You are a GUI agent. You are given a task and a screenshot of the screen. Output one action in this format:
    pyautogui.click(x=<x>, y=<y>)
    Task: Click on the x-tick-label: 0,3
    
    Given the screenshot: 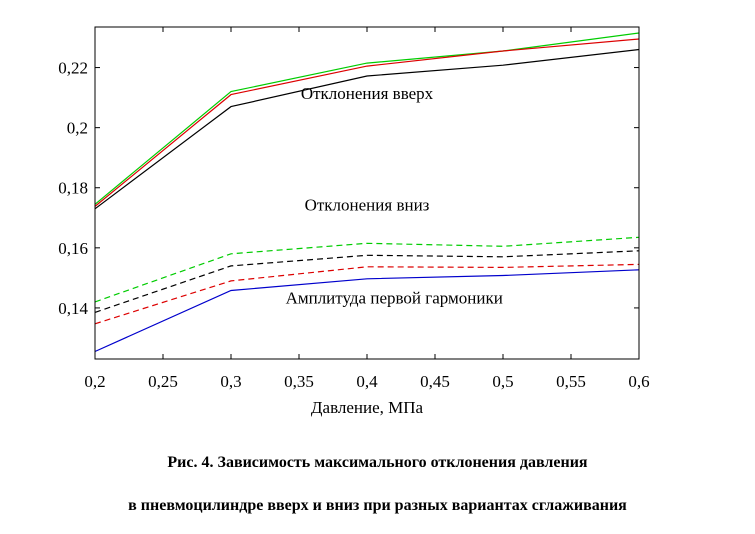 What is the action you would take?
    pyautogui.click(x=230, y=381)
    